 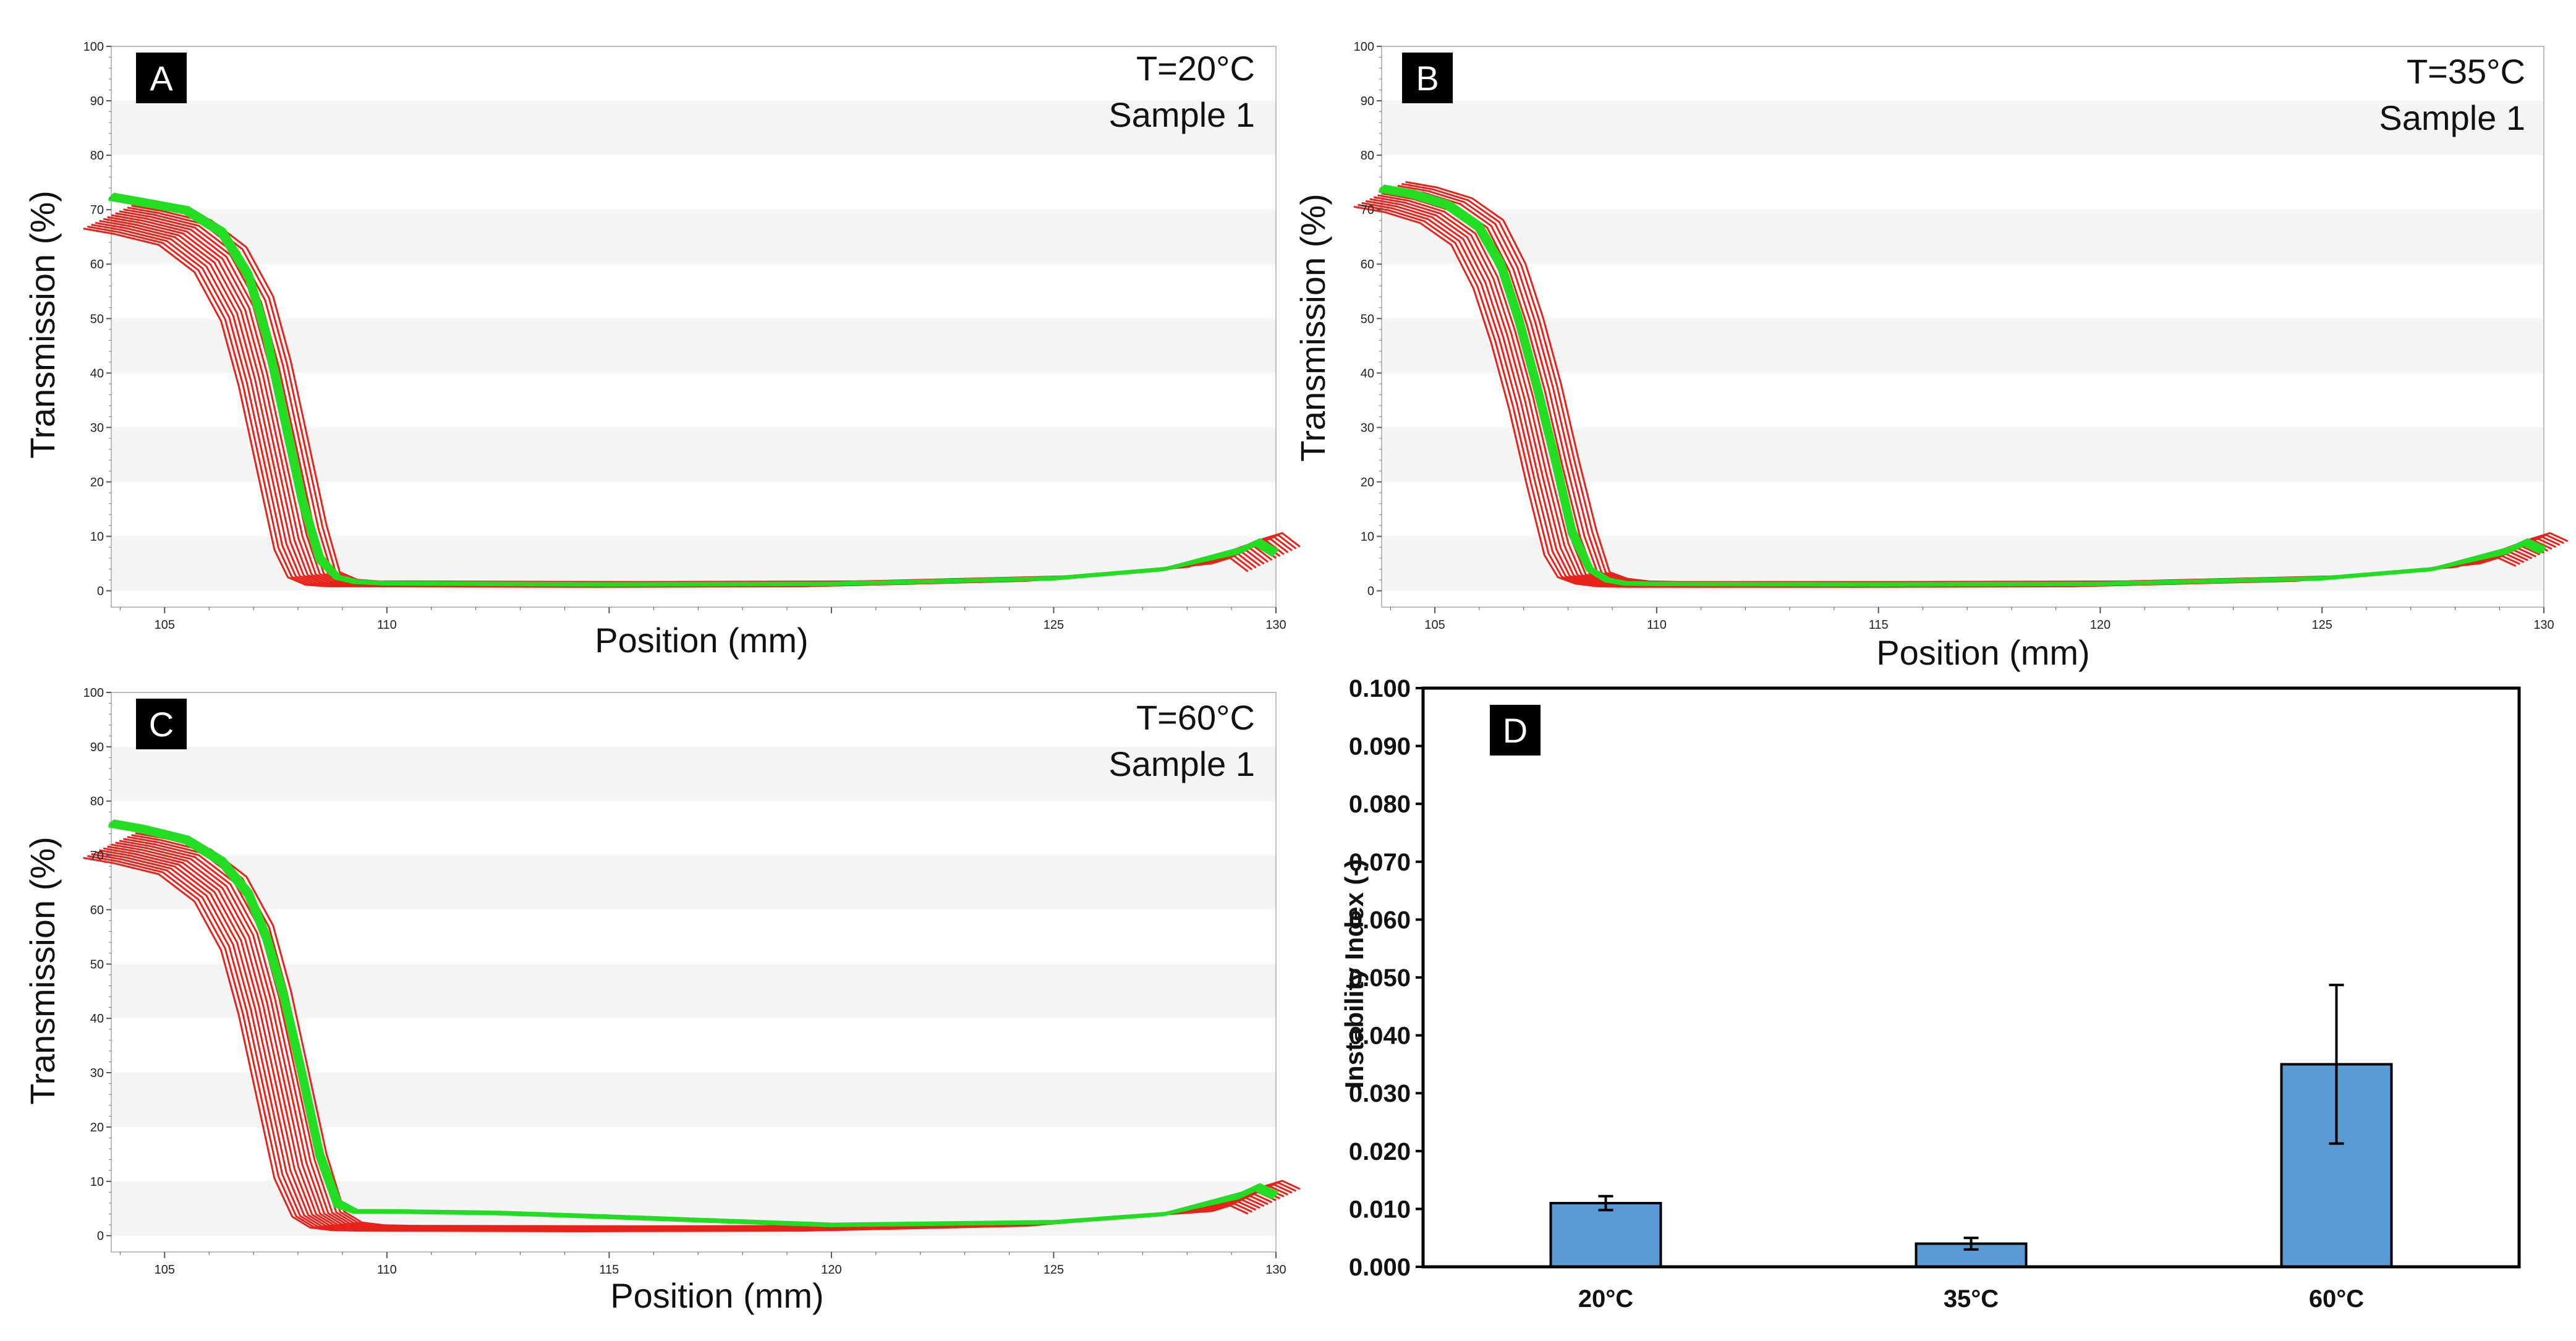 I want to click on panel-d-y-tick-label: 0.100, so click(x=1380, y=688).